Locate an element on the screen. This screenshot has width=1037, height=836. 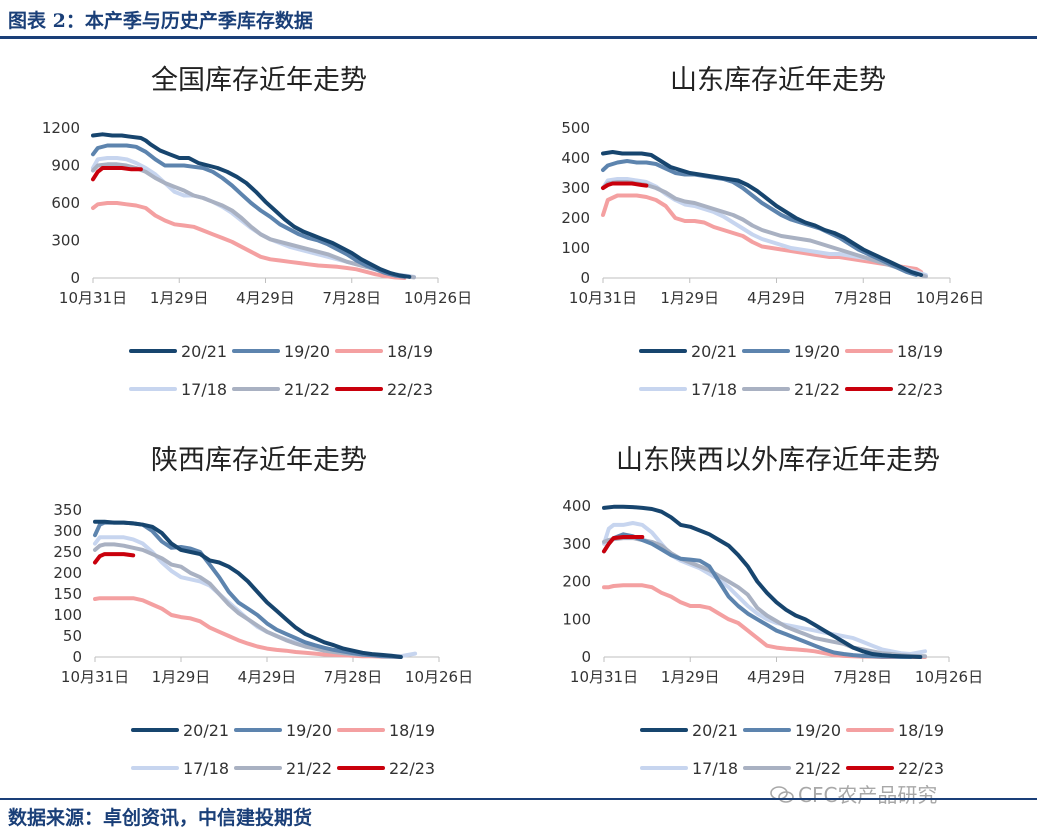
y-tick-label: 900 is located at coordinates (65, 166).